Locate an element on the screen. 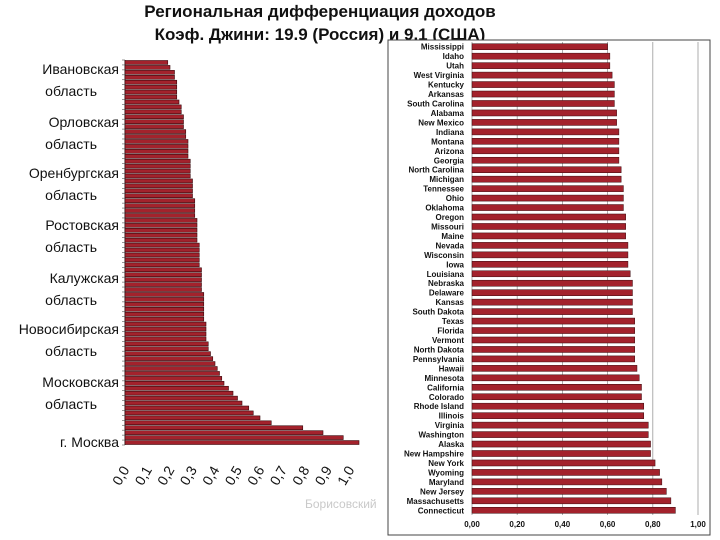 The image size is (720, 540). us-category-label: New Hampshire is located at coordinates (434, 454).